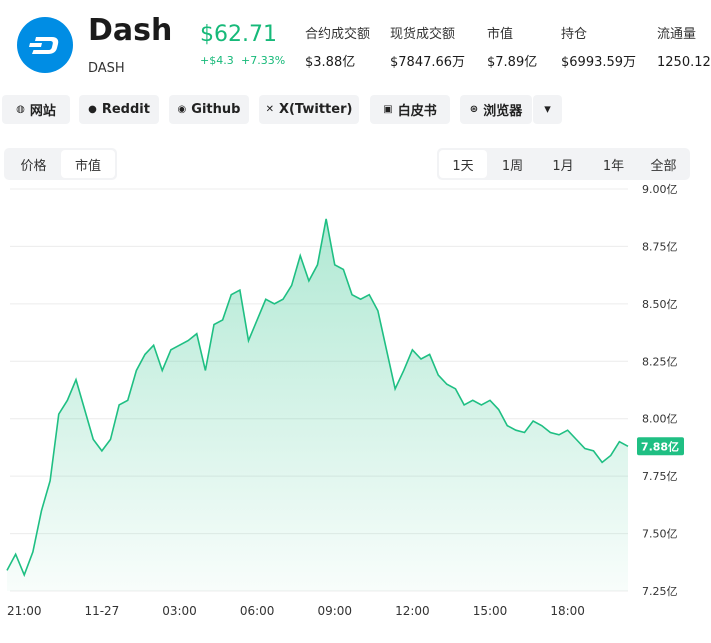 The height and width of the screenshot is (643, 711). Describe the element at coordinates (263, 60) in the screenshot. I see `price-change-pct: +7.33%` at that location.